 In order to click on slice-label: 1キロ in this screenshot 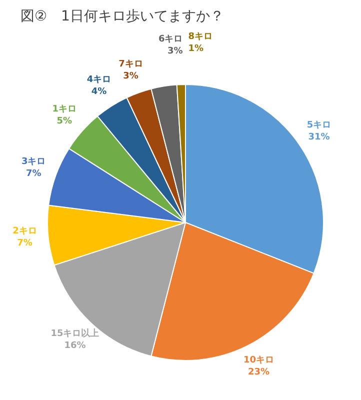, I will do `click(64, 109)`.